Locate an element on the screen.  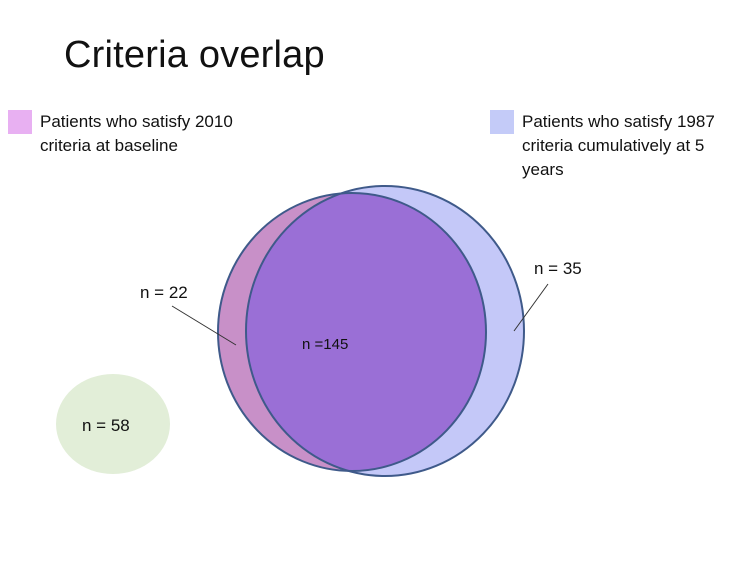
legend-label-line: criteria cumulatively at 5 is located at coordinates (613, 145).